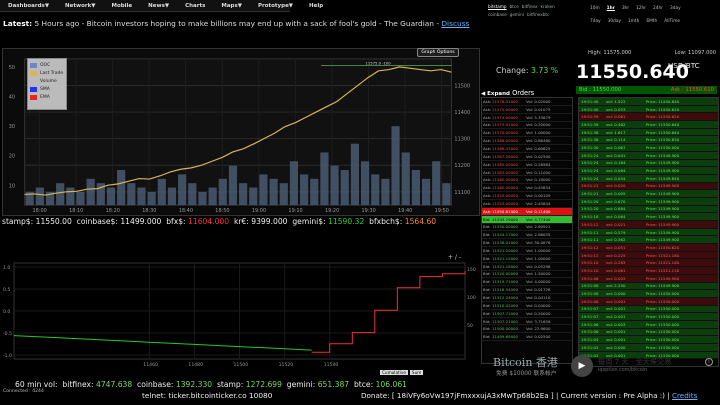 The height and width of the screenshot is (405, 720). Describe the element at coordinates (614, 21) in the screenshot. I see `timeframe-30day: 30day` at that location.